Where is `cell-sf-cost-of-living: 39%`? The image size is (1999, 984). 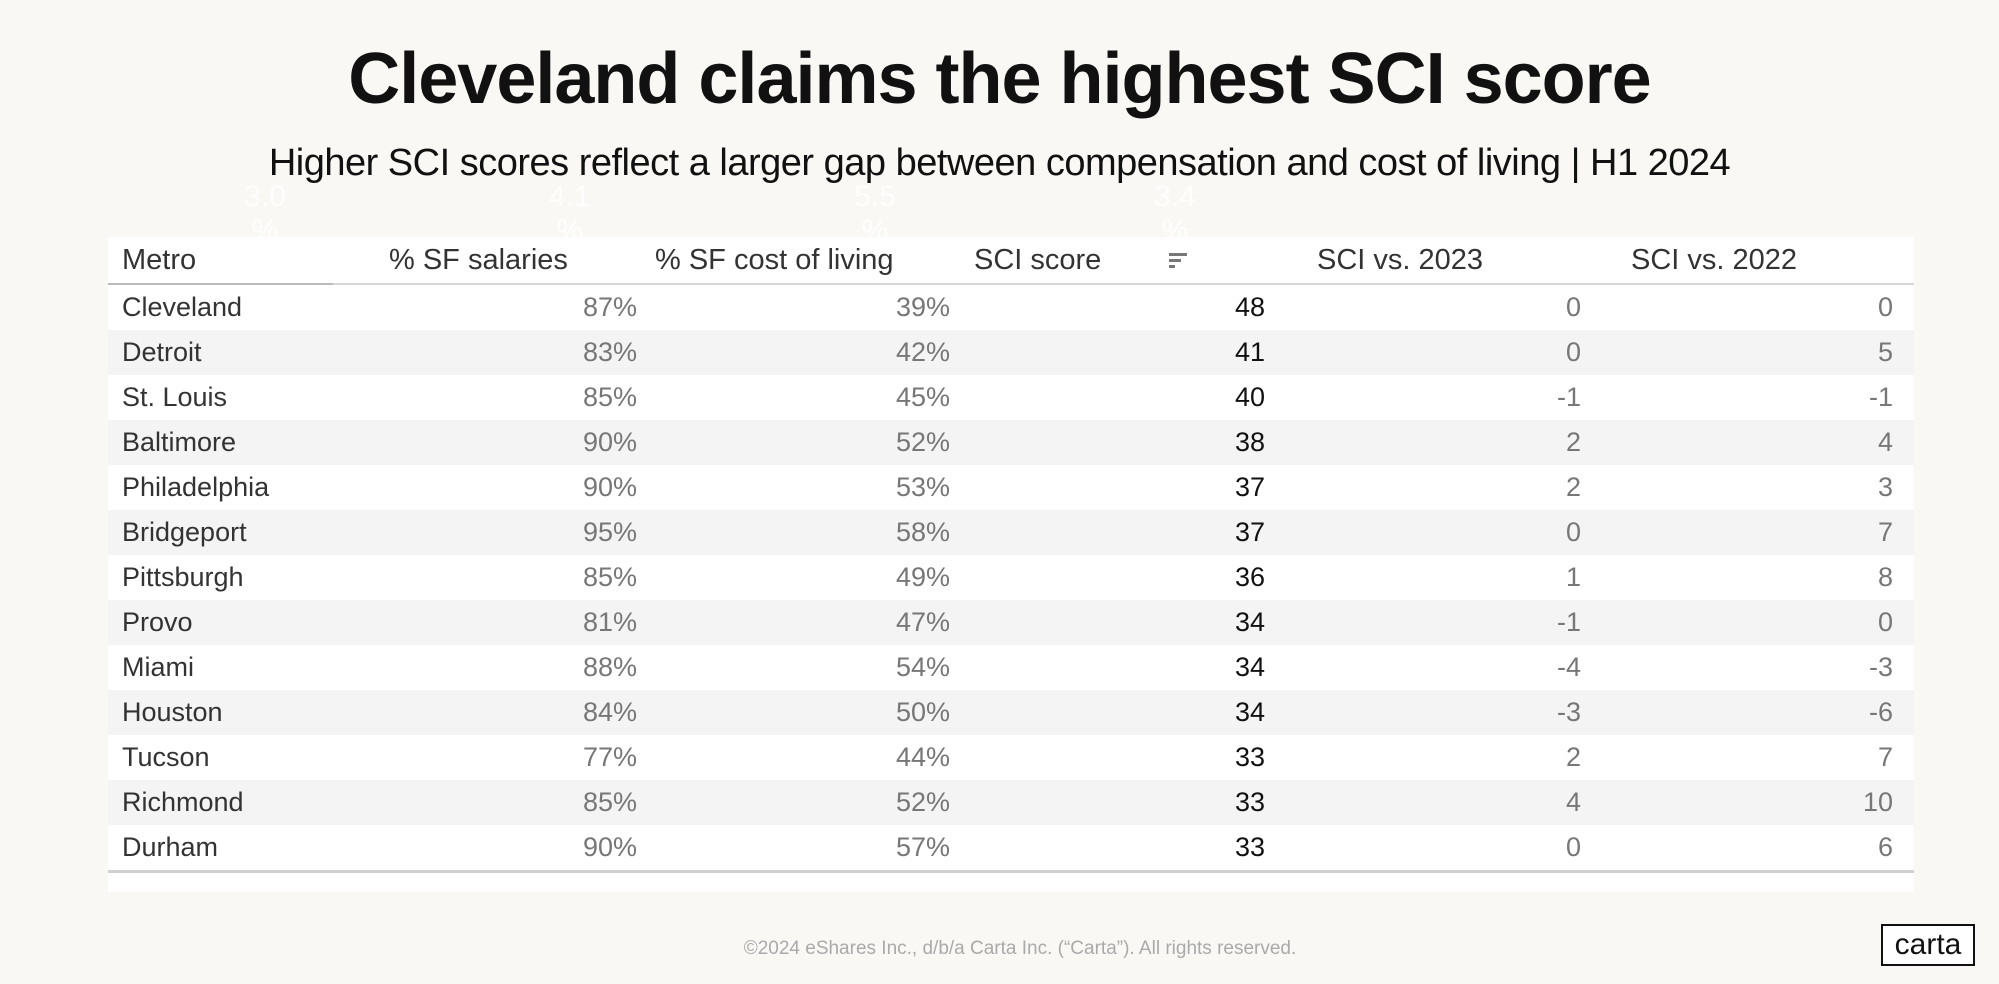 cell-sf-cost-of-living: 39% is located at coordinates (922, 307).